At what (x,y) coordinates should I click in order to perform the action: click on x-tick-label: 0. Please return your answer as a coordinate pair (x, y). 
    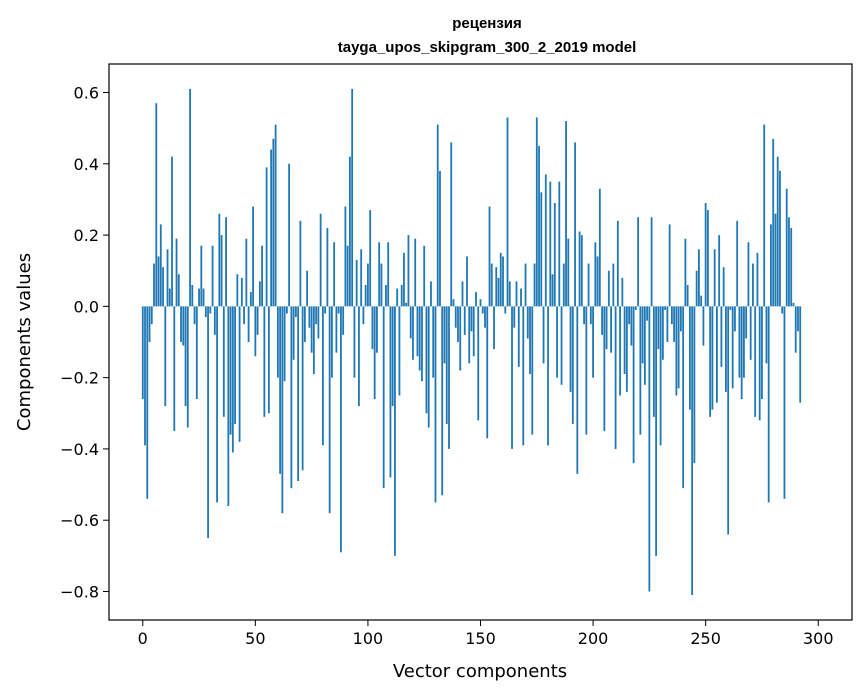
    Looking at the image, I should click on (143, 638).